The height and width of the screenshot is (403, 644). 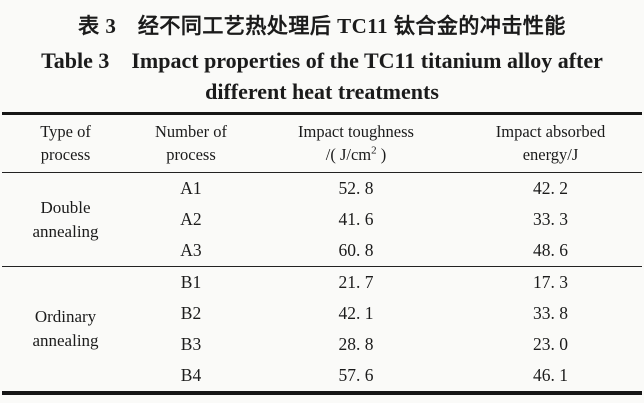 What do you see at coordinates (356, 282) in the screenshot?
I see `impact-toughness-cell: 21. 7` at bounding box center [356, 282].